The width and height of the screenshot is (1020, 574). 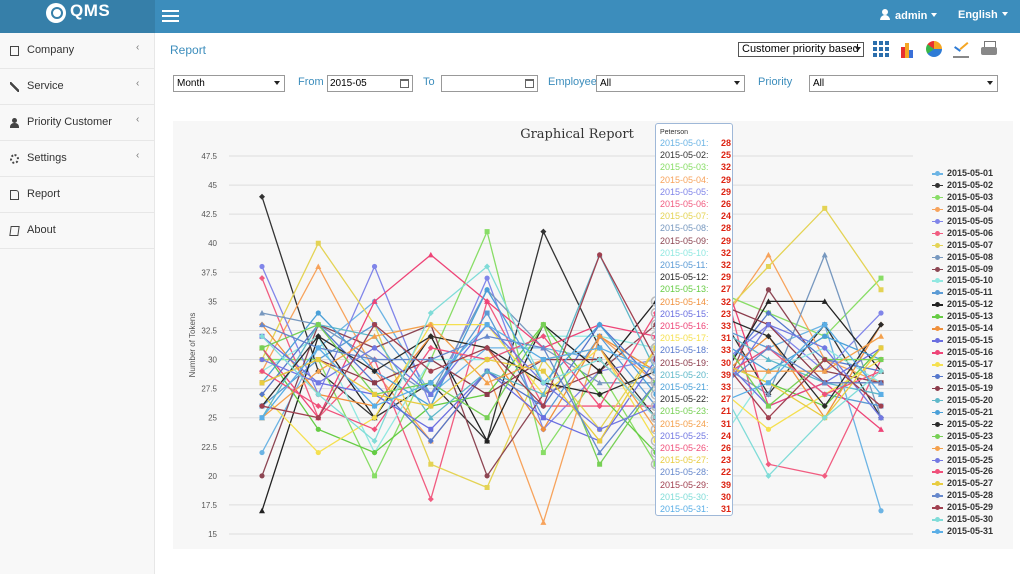 What do you see at coordinates (77, 16) in the screenshot?
I see `app-logo: QMS` at bounding box center [77, 16].